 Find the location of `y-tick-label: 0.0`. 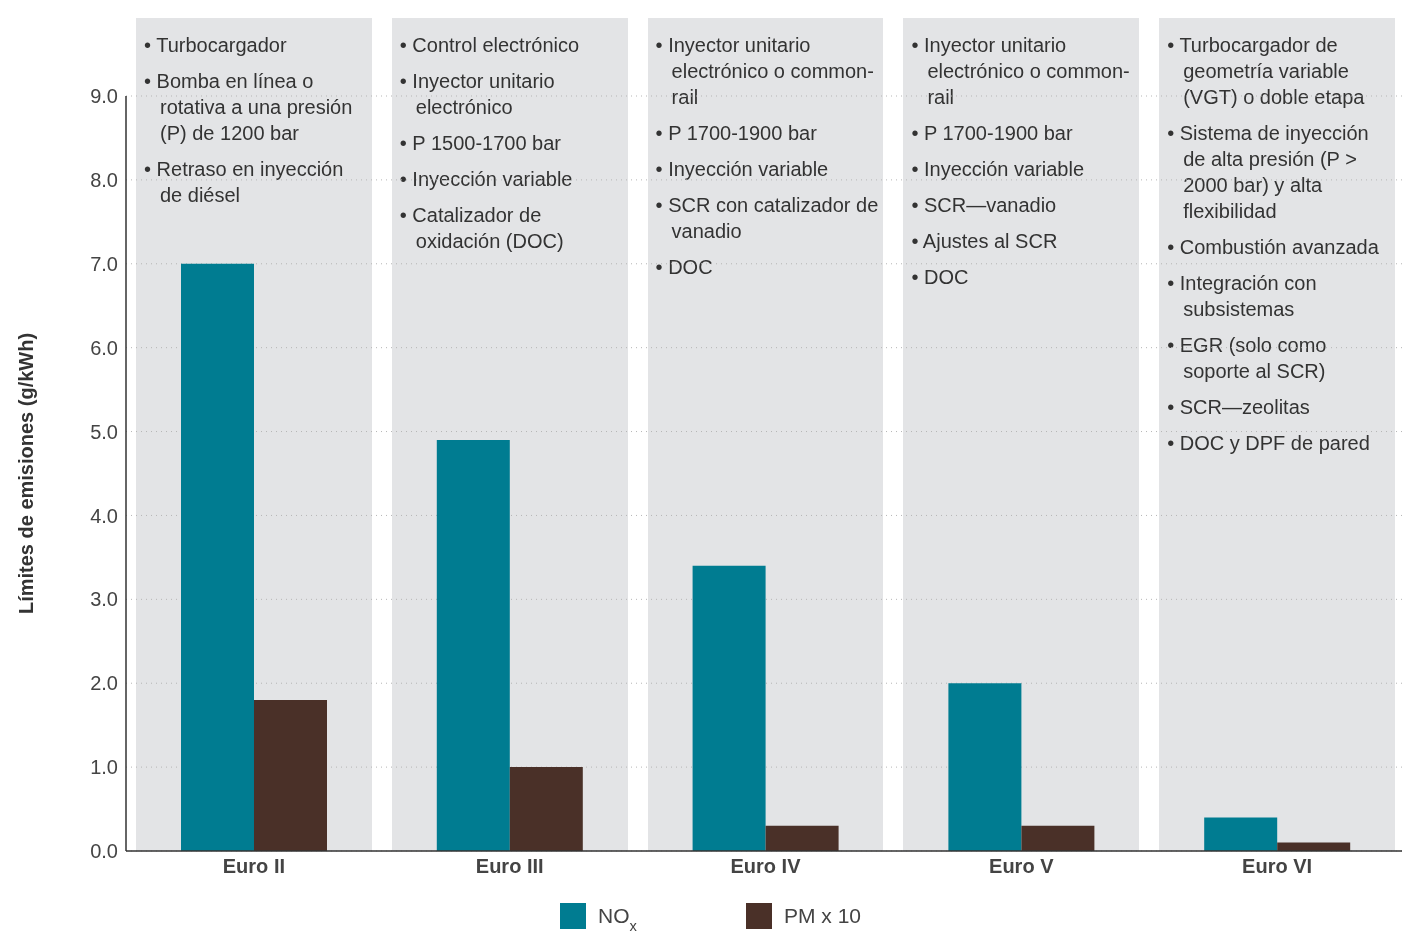

y-tick-label: 0.0 is located at coordinates (104, 851).